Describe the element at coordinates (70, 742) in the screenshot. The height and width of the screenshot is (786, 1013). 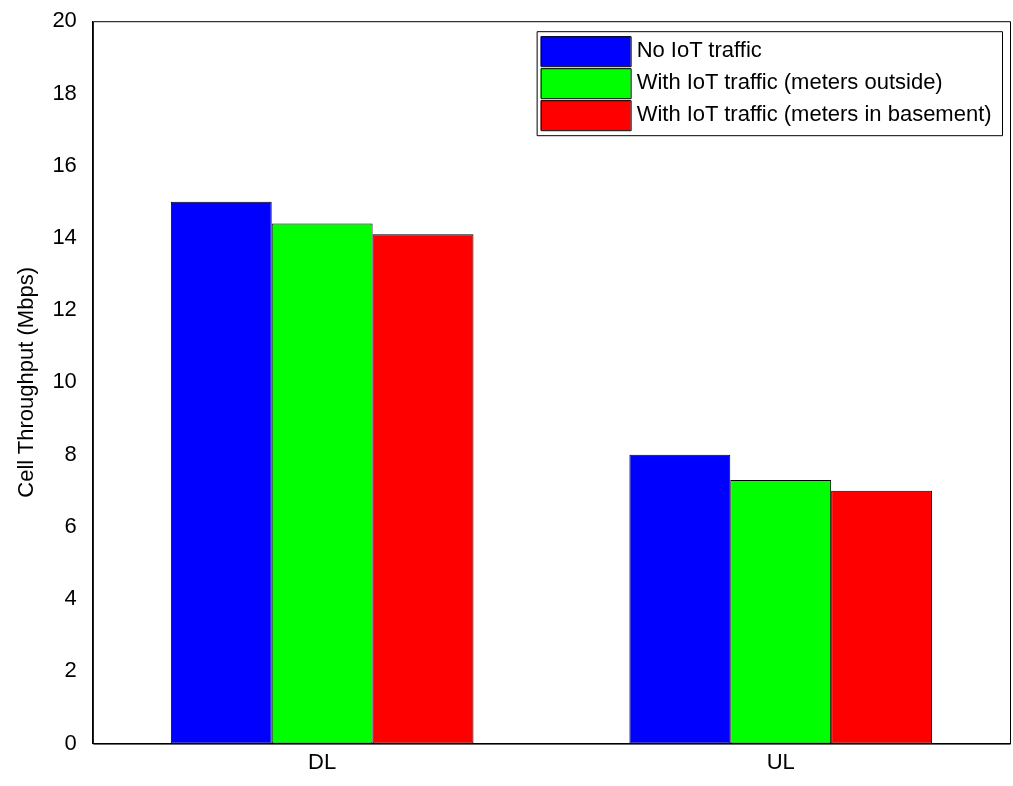
I see `y-tick-label: 0` at that location.